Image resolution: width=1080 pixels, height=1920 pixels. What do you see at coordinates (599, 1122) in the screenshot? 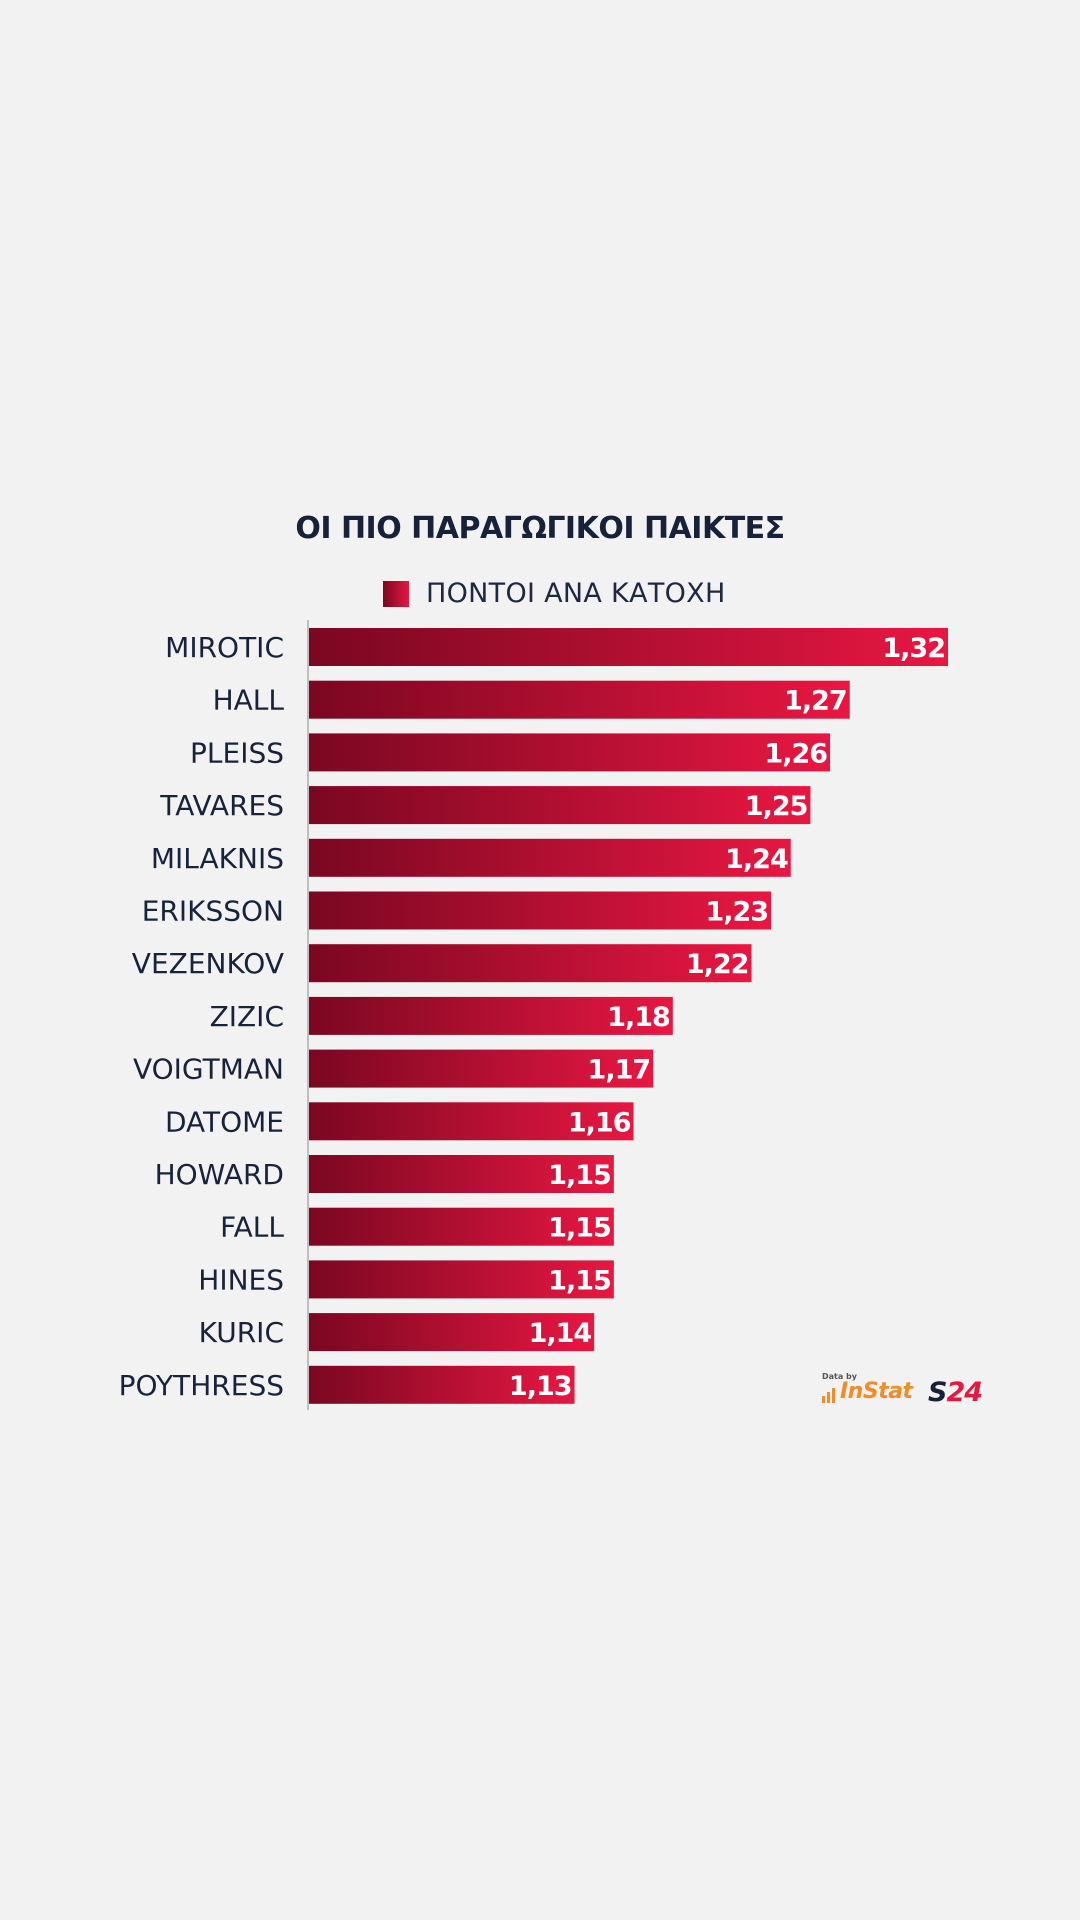
I see `value-label-datome: 1,16` at bounding box center [599, 1122].